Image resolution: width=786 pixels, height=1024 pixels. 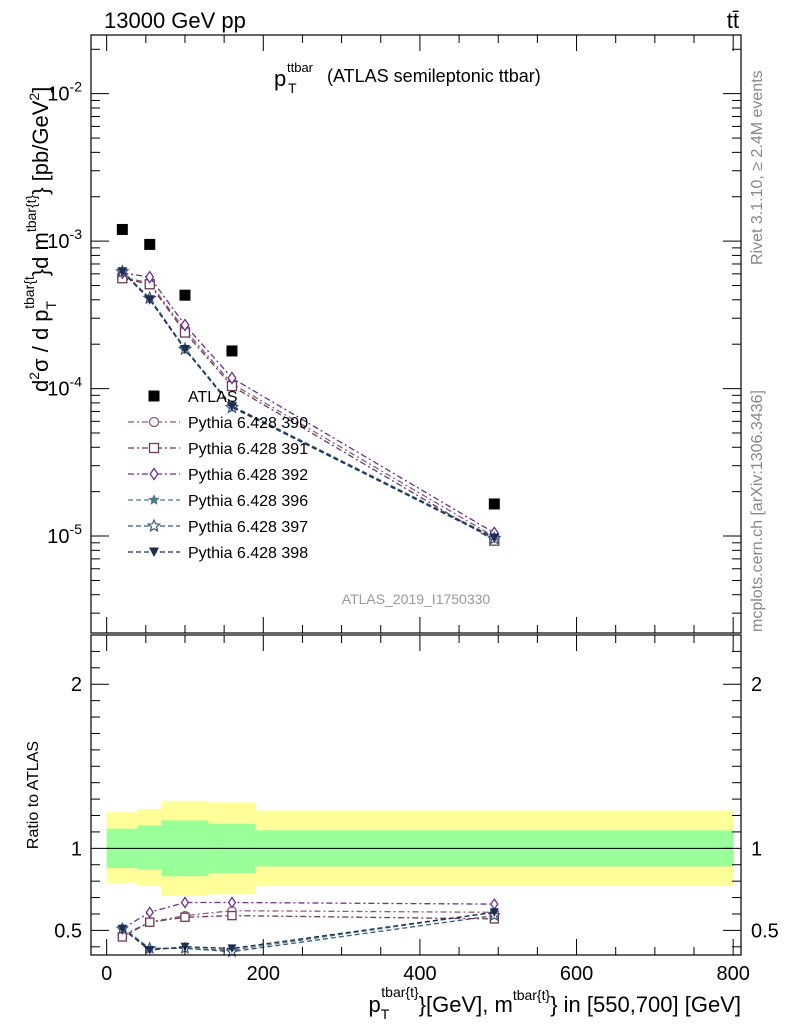 What do you see at coordinates (248, 501) in the screenshot?
I see `legend-label: Pythia 6.428 396` at bounding box center [248, 501].